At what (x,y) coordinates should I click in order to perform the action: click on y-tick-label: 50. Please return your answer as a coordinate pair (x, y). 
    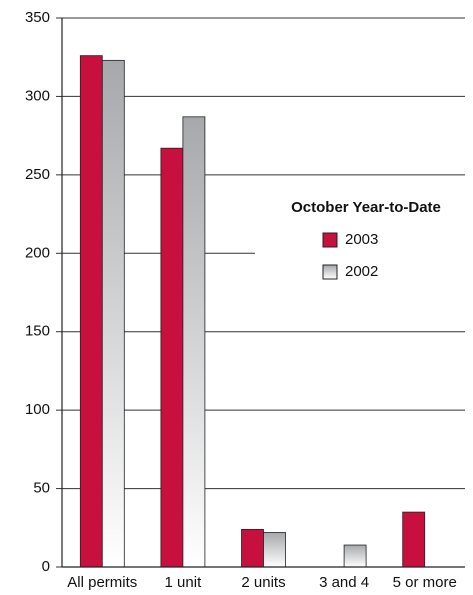
    Looking at the image, I should click on (41, 488).